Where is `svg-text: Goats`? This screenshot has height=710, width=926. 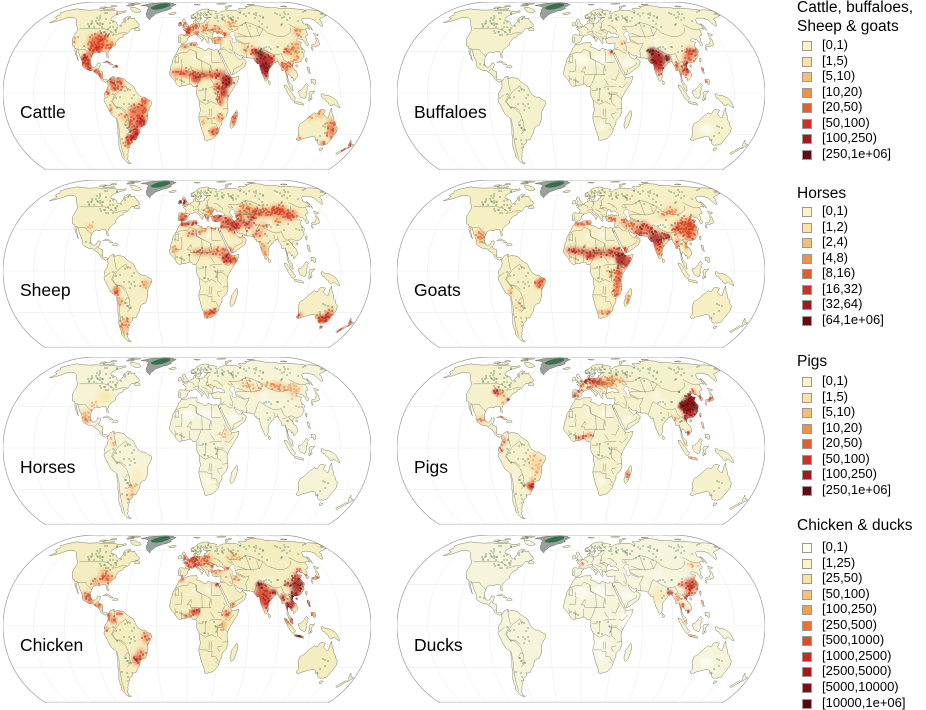 svg-text: Goats is located at coordinates (437, 290).